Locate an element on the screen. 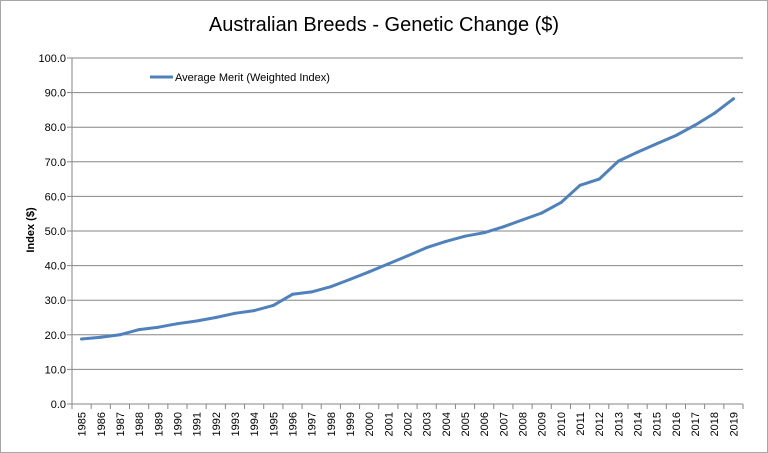 The width and height of the screenshot is (768, 453). x-tick-label: 1999 is located at coordinates (351, 424).